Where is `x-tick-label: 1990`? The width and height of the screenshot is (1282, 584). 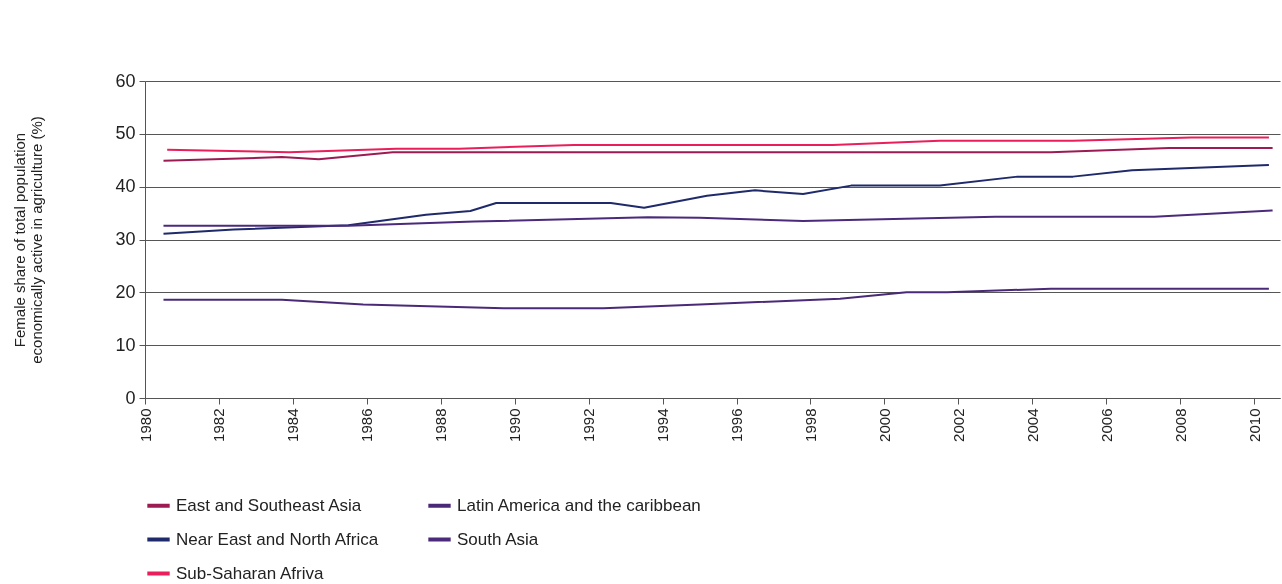 x-tick-label: 1990 is located at coordinates (515, 425).